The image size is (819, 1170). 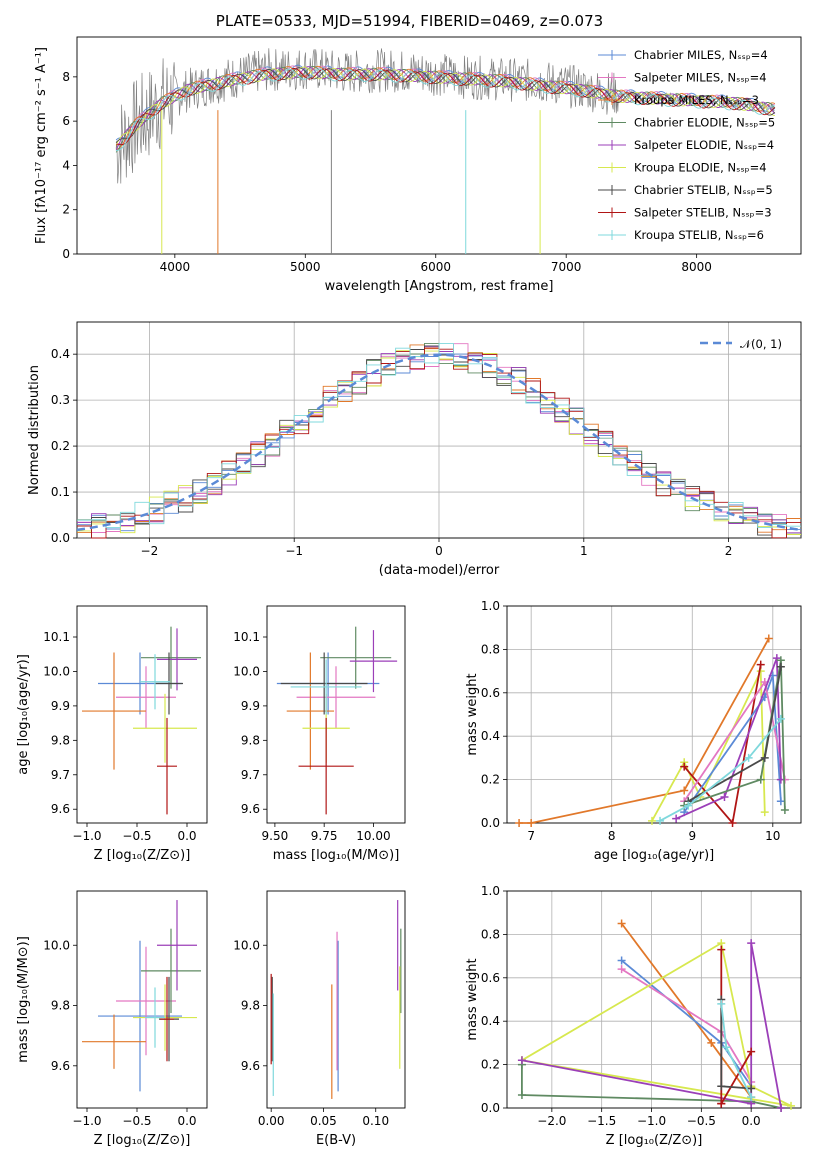 What do you see at coordinates (34, 430) in the screenshot?
I see `y-axis-label: Normed distribution` at bounding box center [34, 430].